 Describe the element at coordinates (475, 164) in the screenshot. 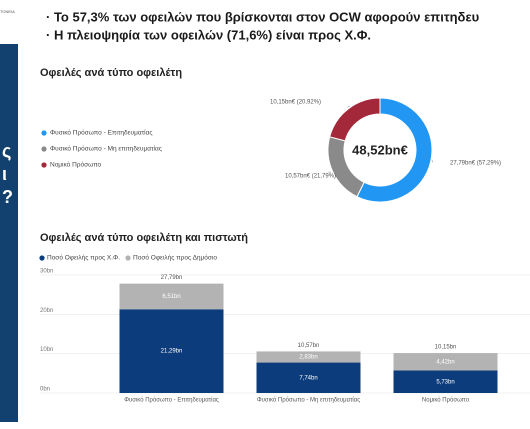

I see `donut-value-label: 27,79bn€ (57,29%)` at that location.